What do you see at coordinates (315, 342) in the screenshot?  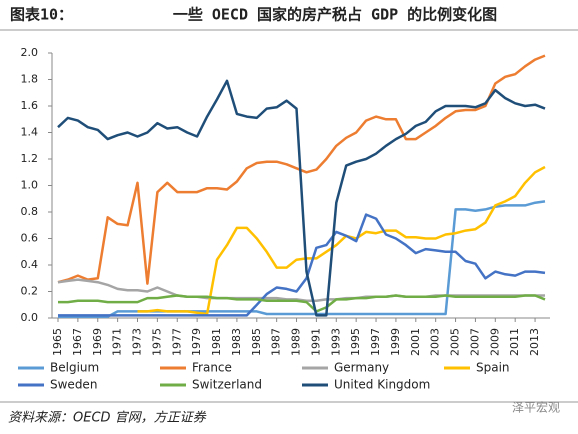 I see `x-tick-label: 1991` at bounding box center [315, 342].